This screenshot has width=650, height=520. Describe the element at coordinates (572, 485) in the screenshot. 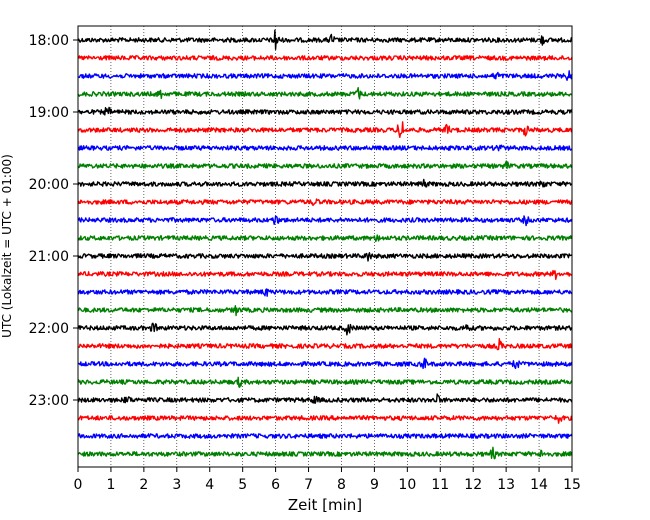

I see `x-tick-label: 15` at that location.